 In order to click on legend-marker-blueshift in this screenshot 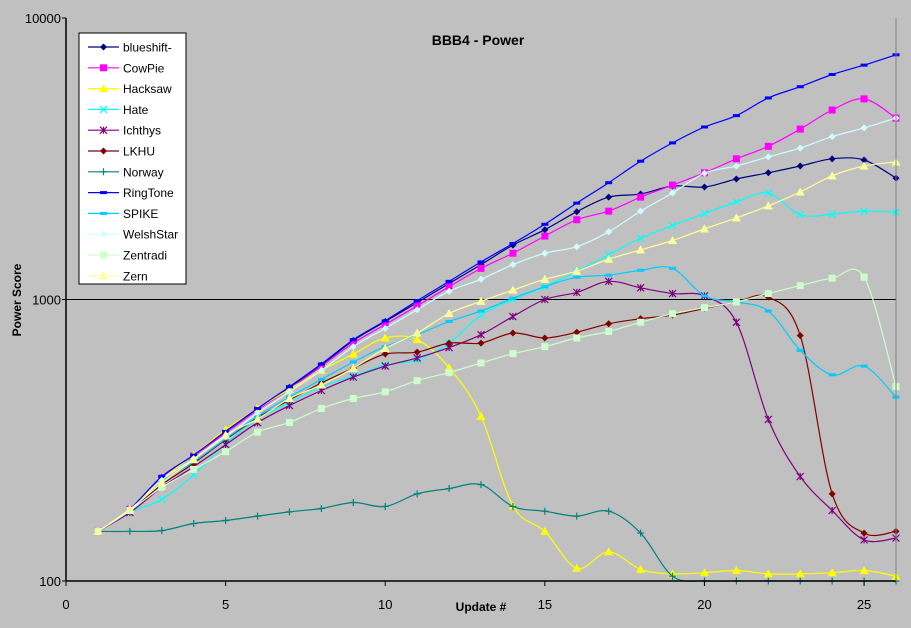, I will do `click(103, 47)`.